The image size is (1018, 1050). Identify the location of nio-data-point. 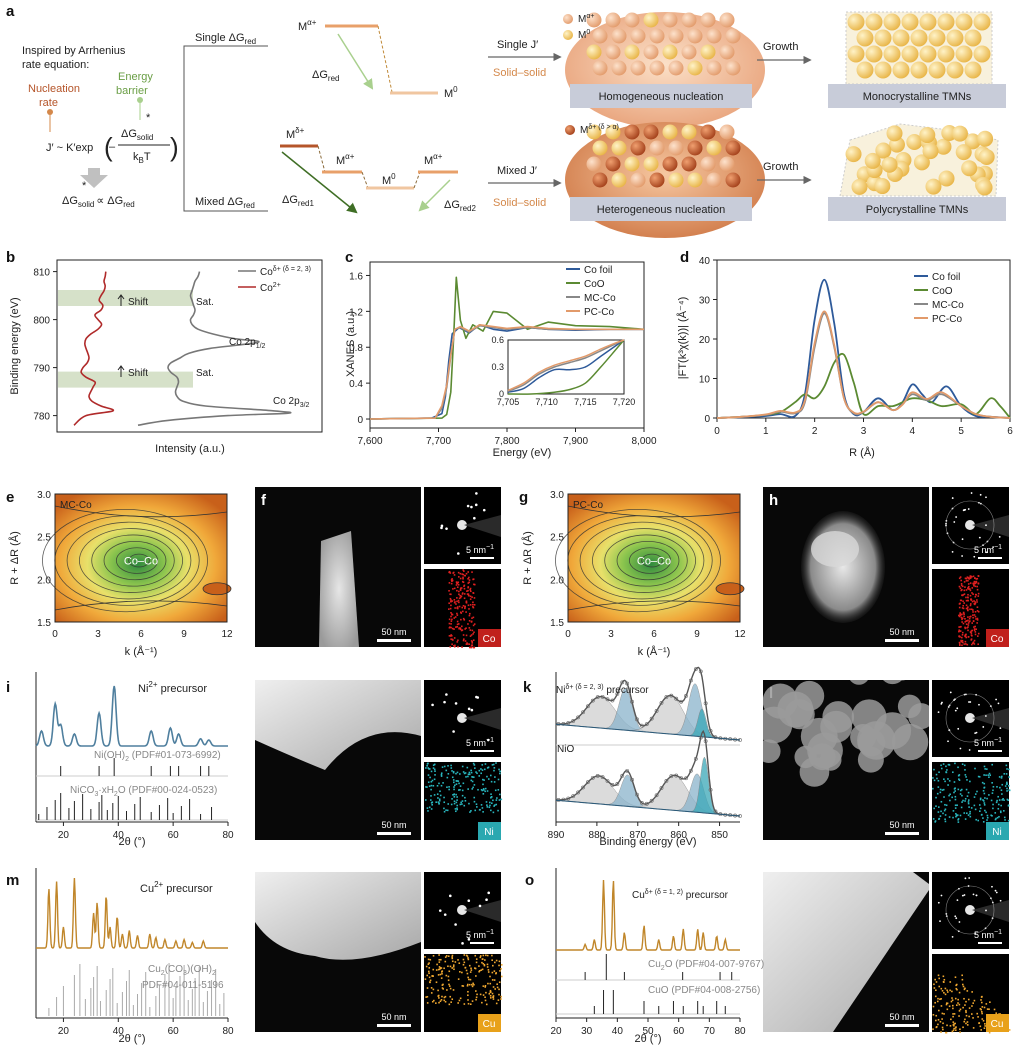
(607, 781).